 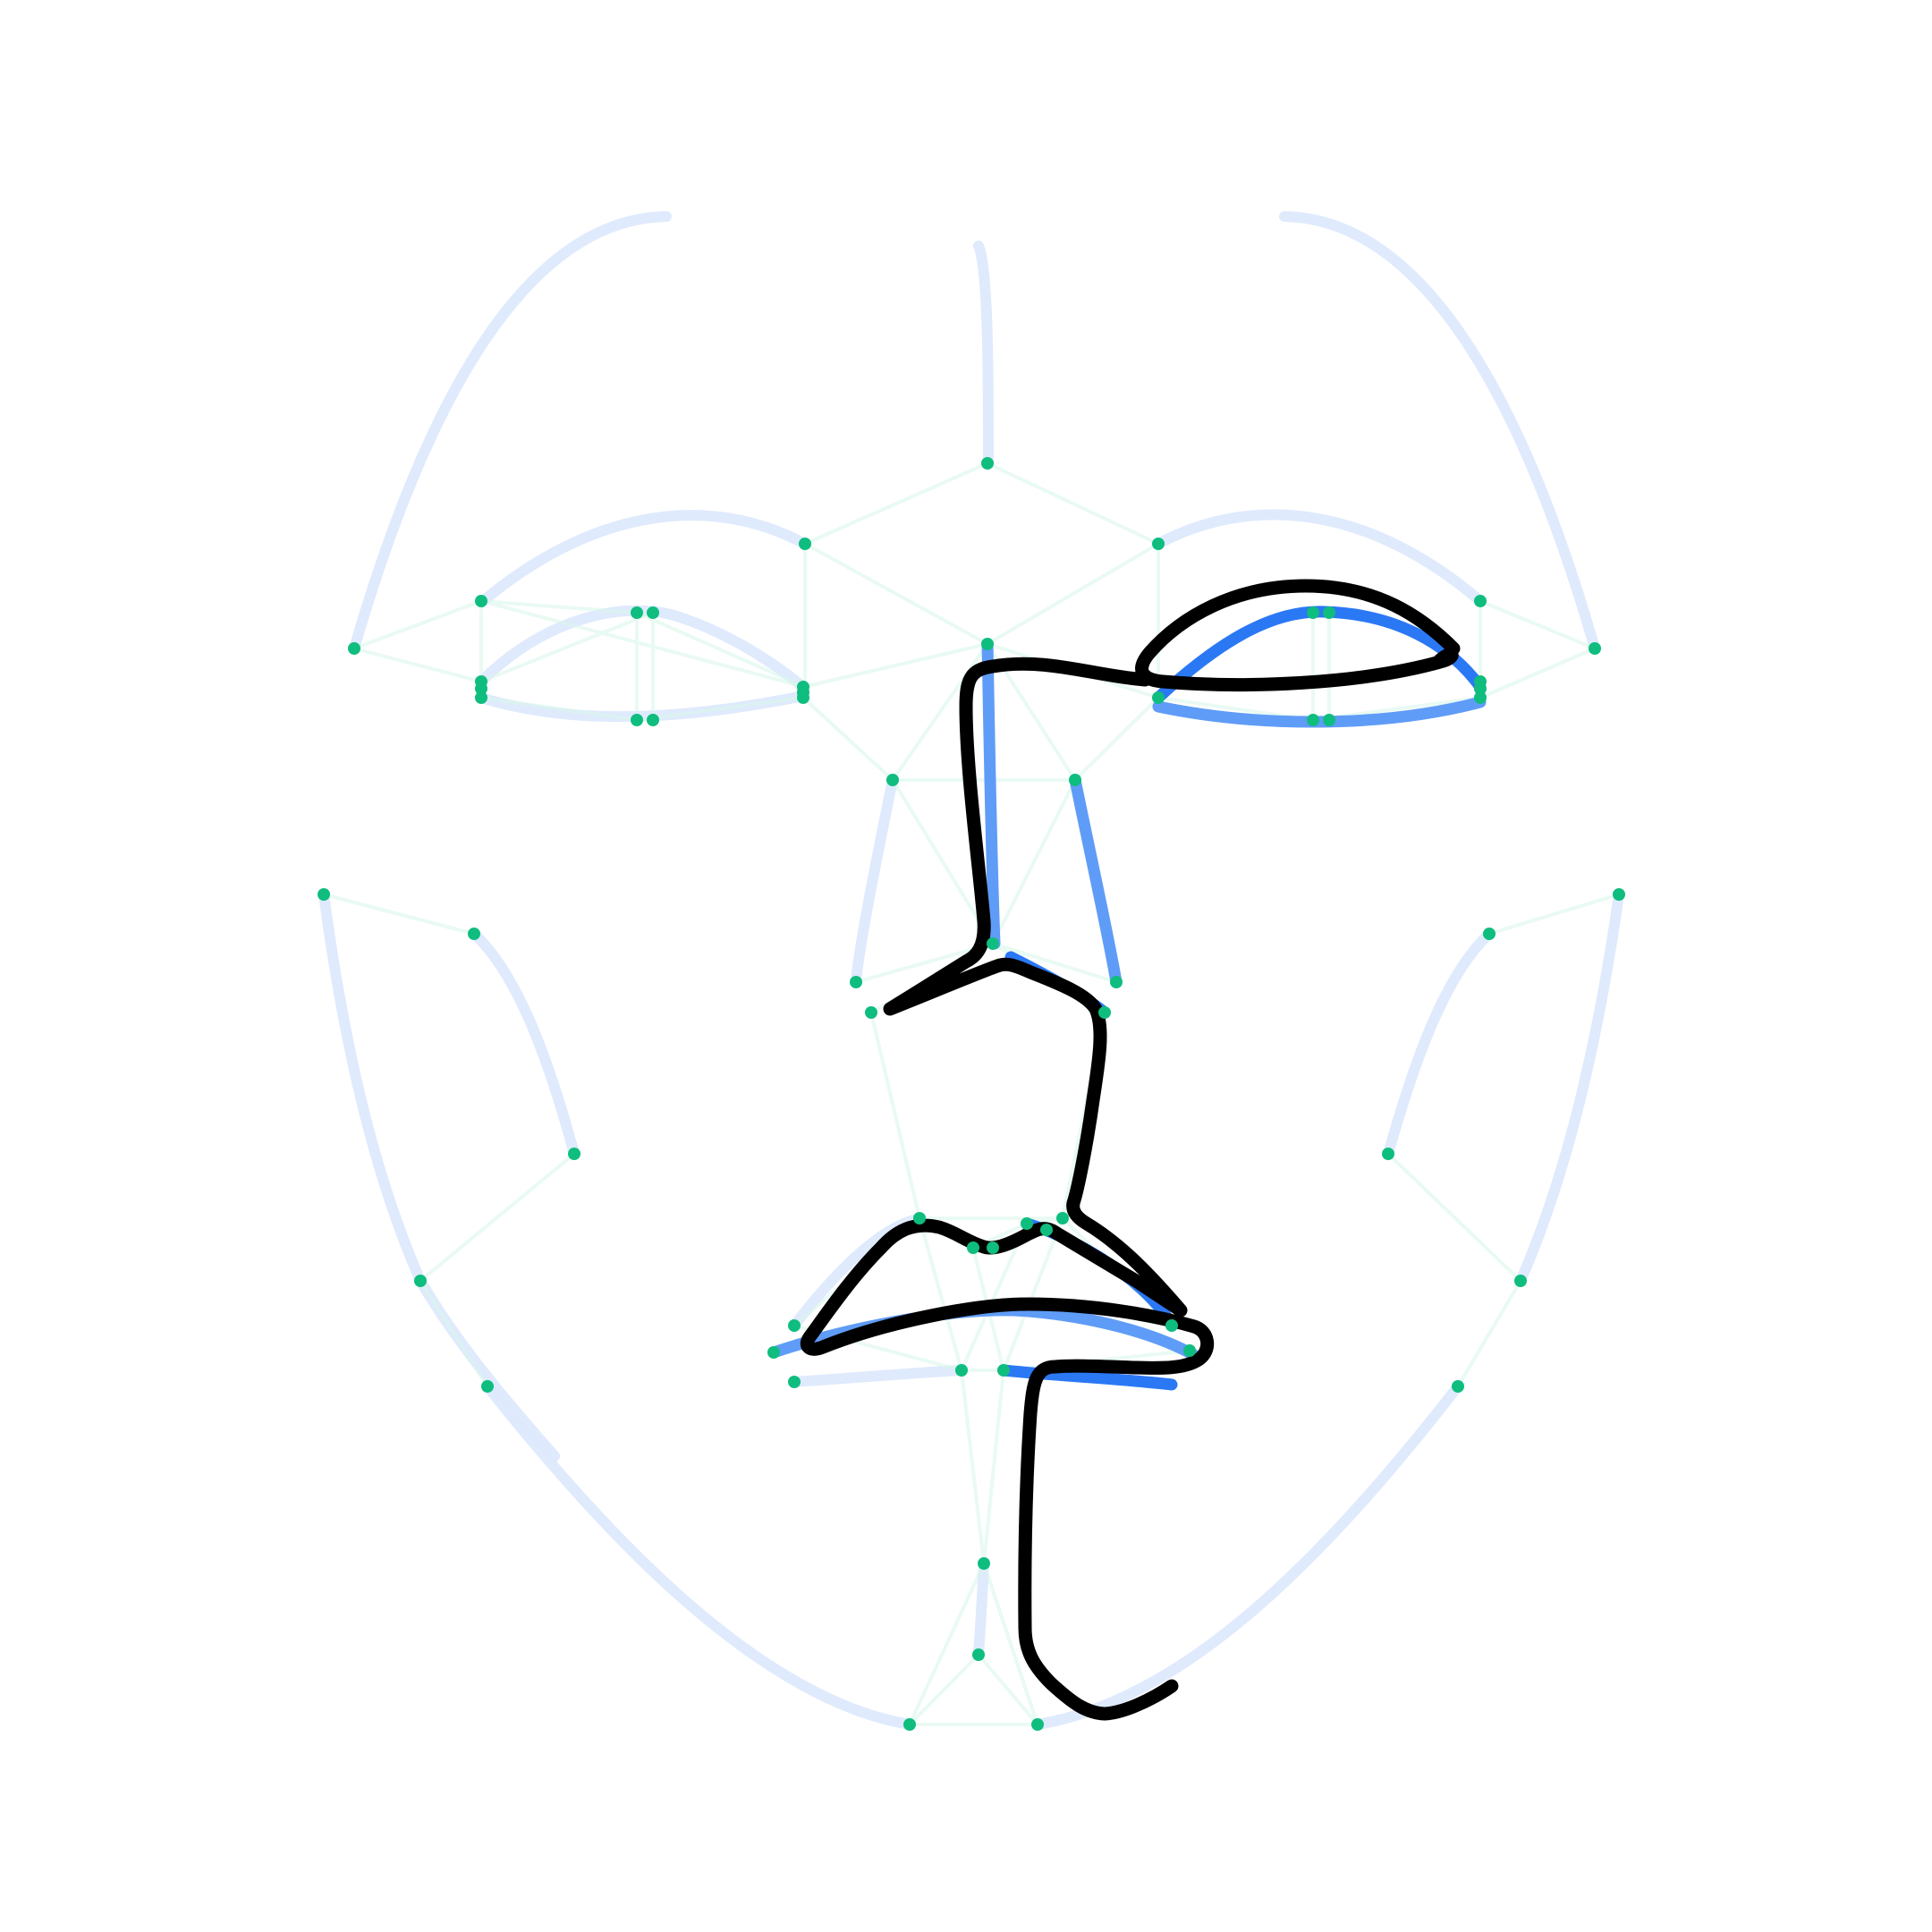 I want to click on right-brow-curve, so click(x=1319, y=557).